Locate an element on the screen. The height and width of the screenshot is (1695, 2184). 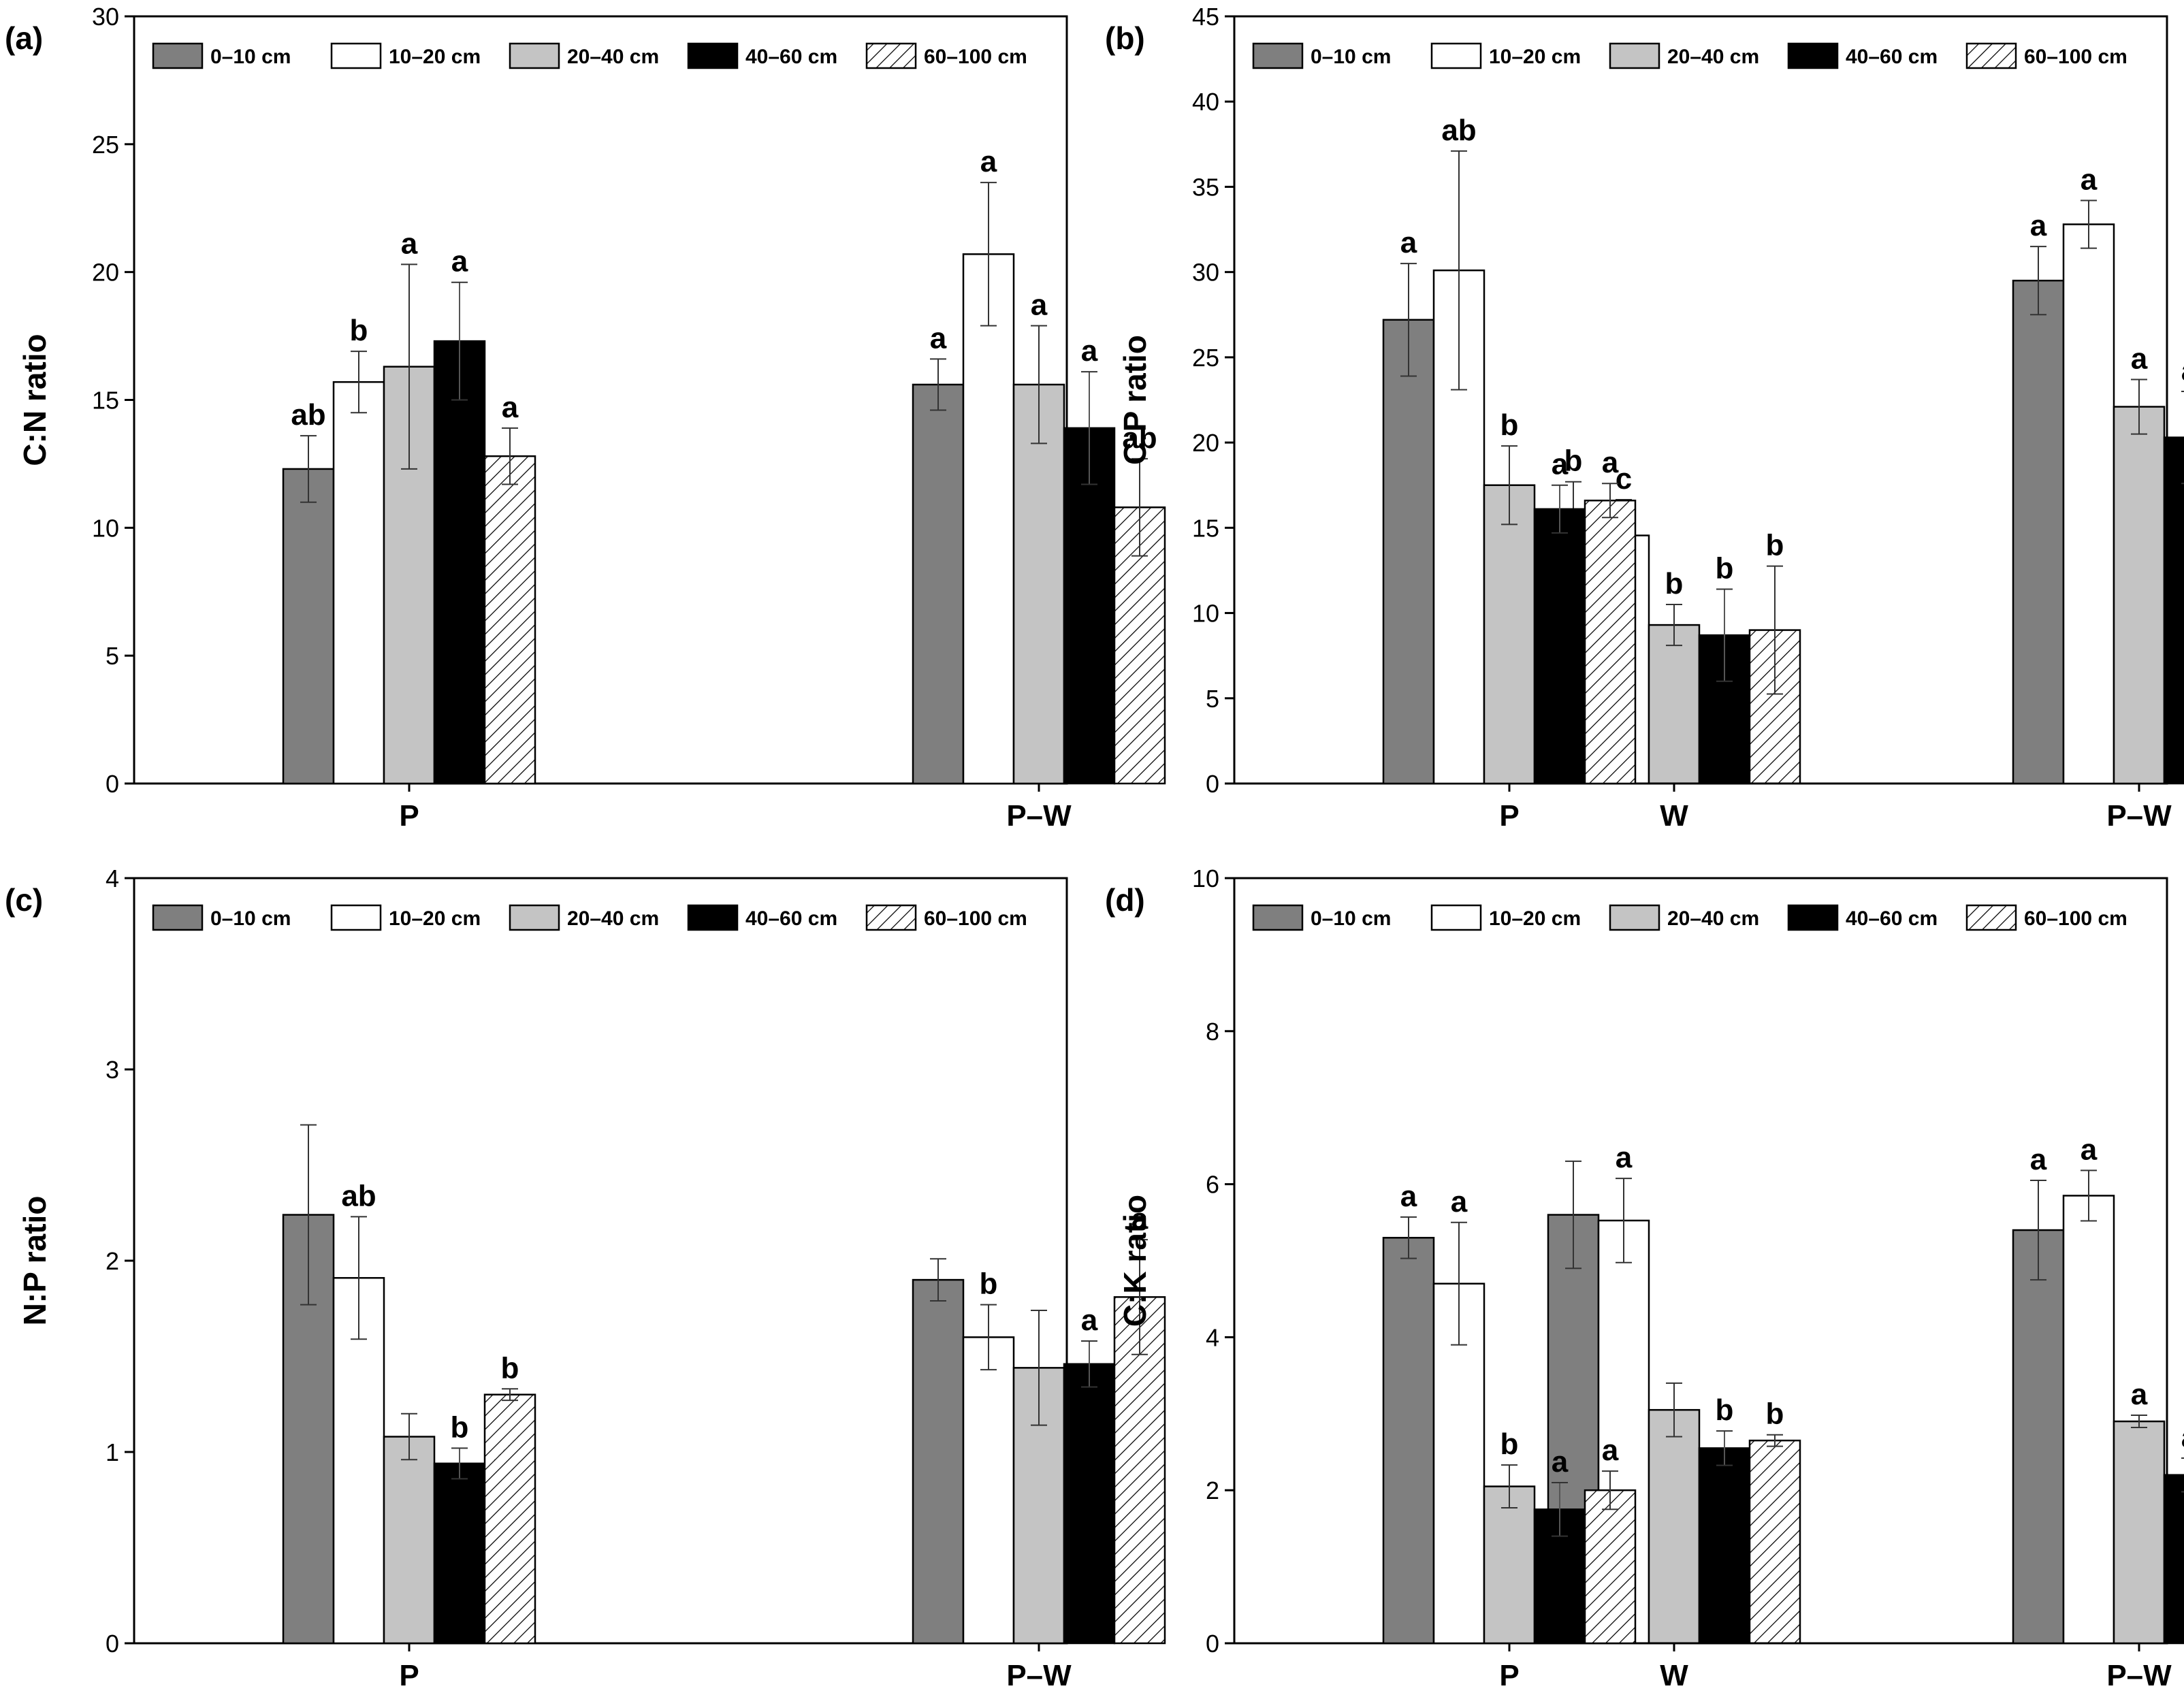
y-tick-label: 15 is located at coordinates (106, 401).